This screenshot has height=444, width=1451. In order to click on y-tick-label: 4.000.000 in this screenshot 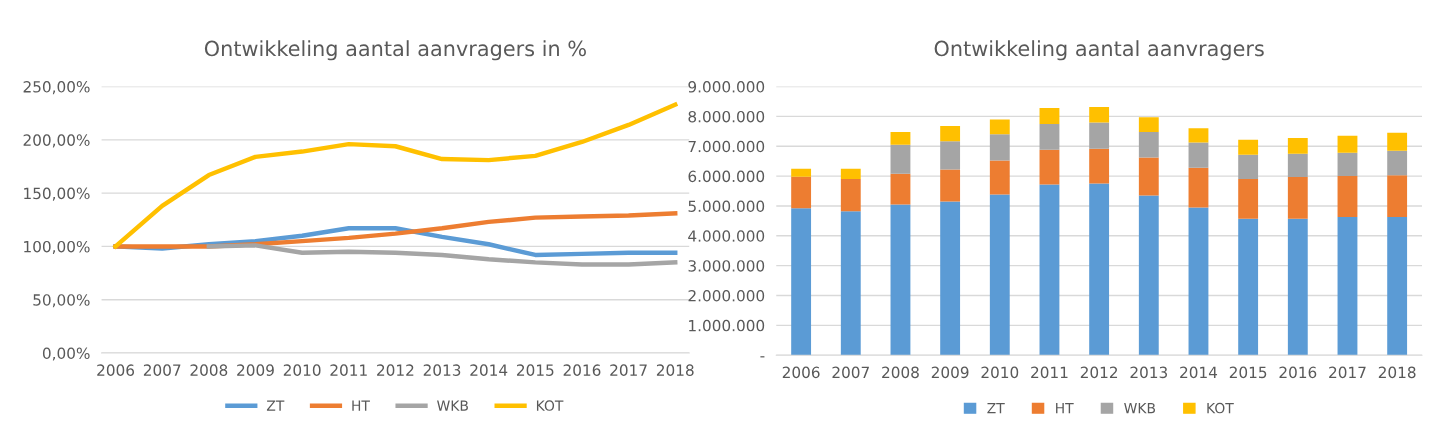, I will do `click(726, 236)`.